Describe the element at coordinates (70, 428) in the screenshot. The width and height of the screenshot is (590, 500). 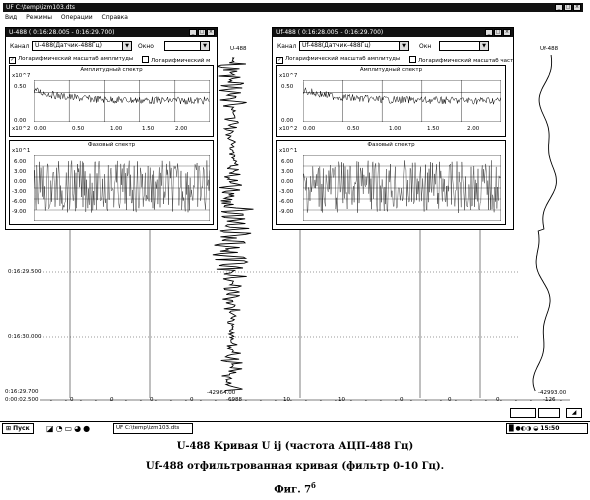
I see `quick-launch-icon: ▭` at that location.